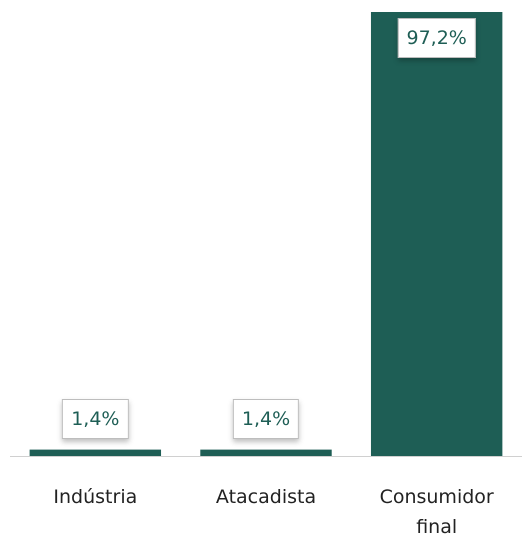 The width and height of the screenshot is (522, 542). What do you see at coordinates (266, 497) in the screenshot?
I see `x-tick-label: Atacadista` at bounding box center [266, 497].